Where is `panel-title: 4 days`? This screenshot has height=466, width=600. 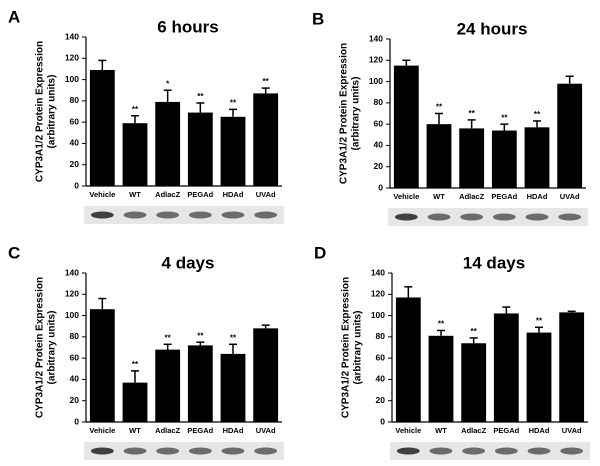 panel-title: 4 days is located at coordinates (188, 262).